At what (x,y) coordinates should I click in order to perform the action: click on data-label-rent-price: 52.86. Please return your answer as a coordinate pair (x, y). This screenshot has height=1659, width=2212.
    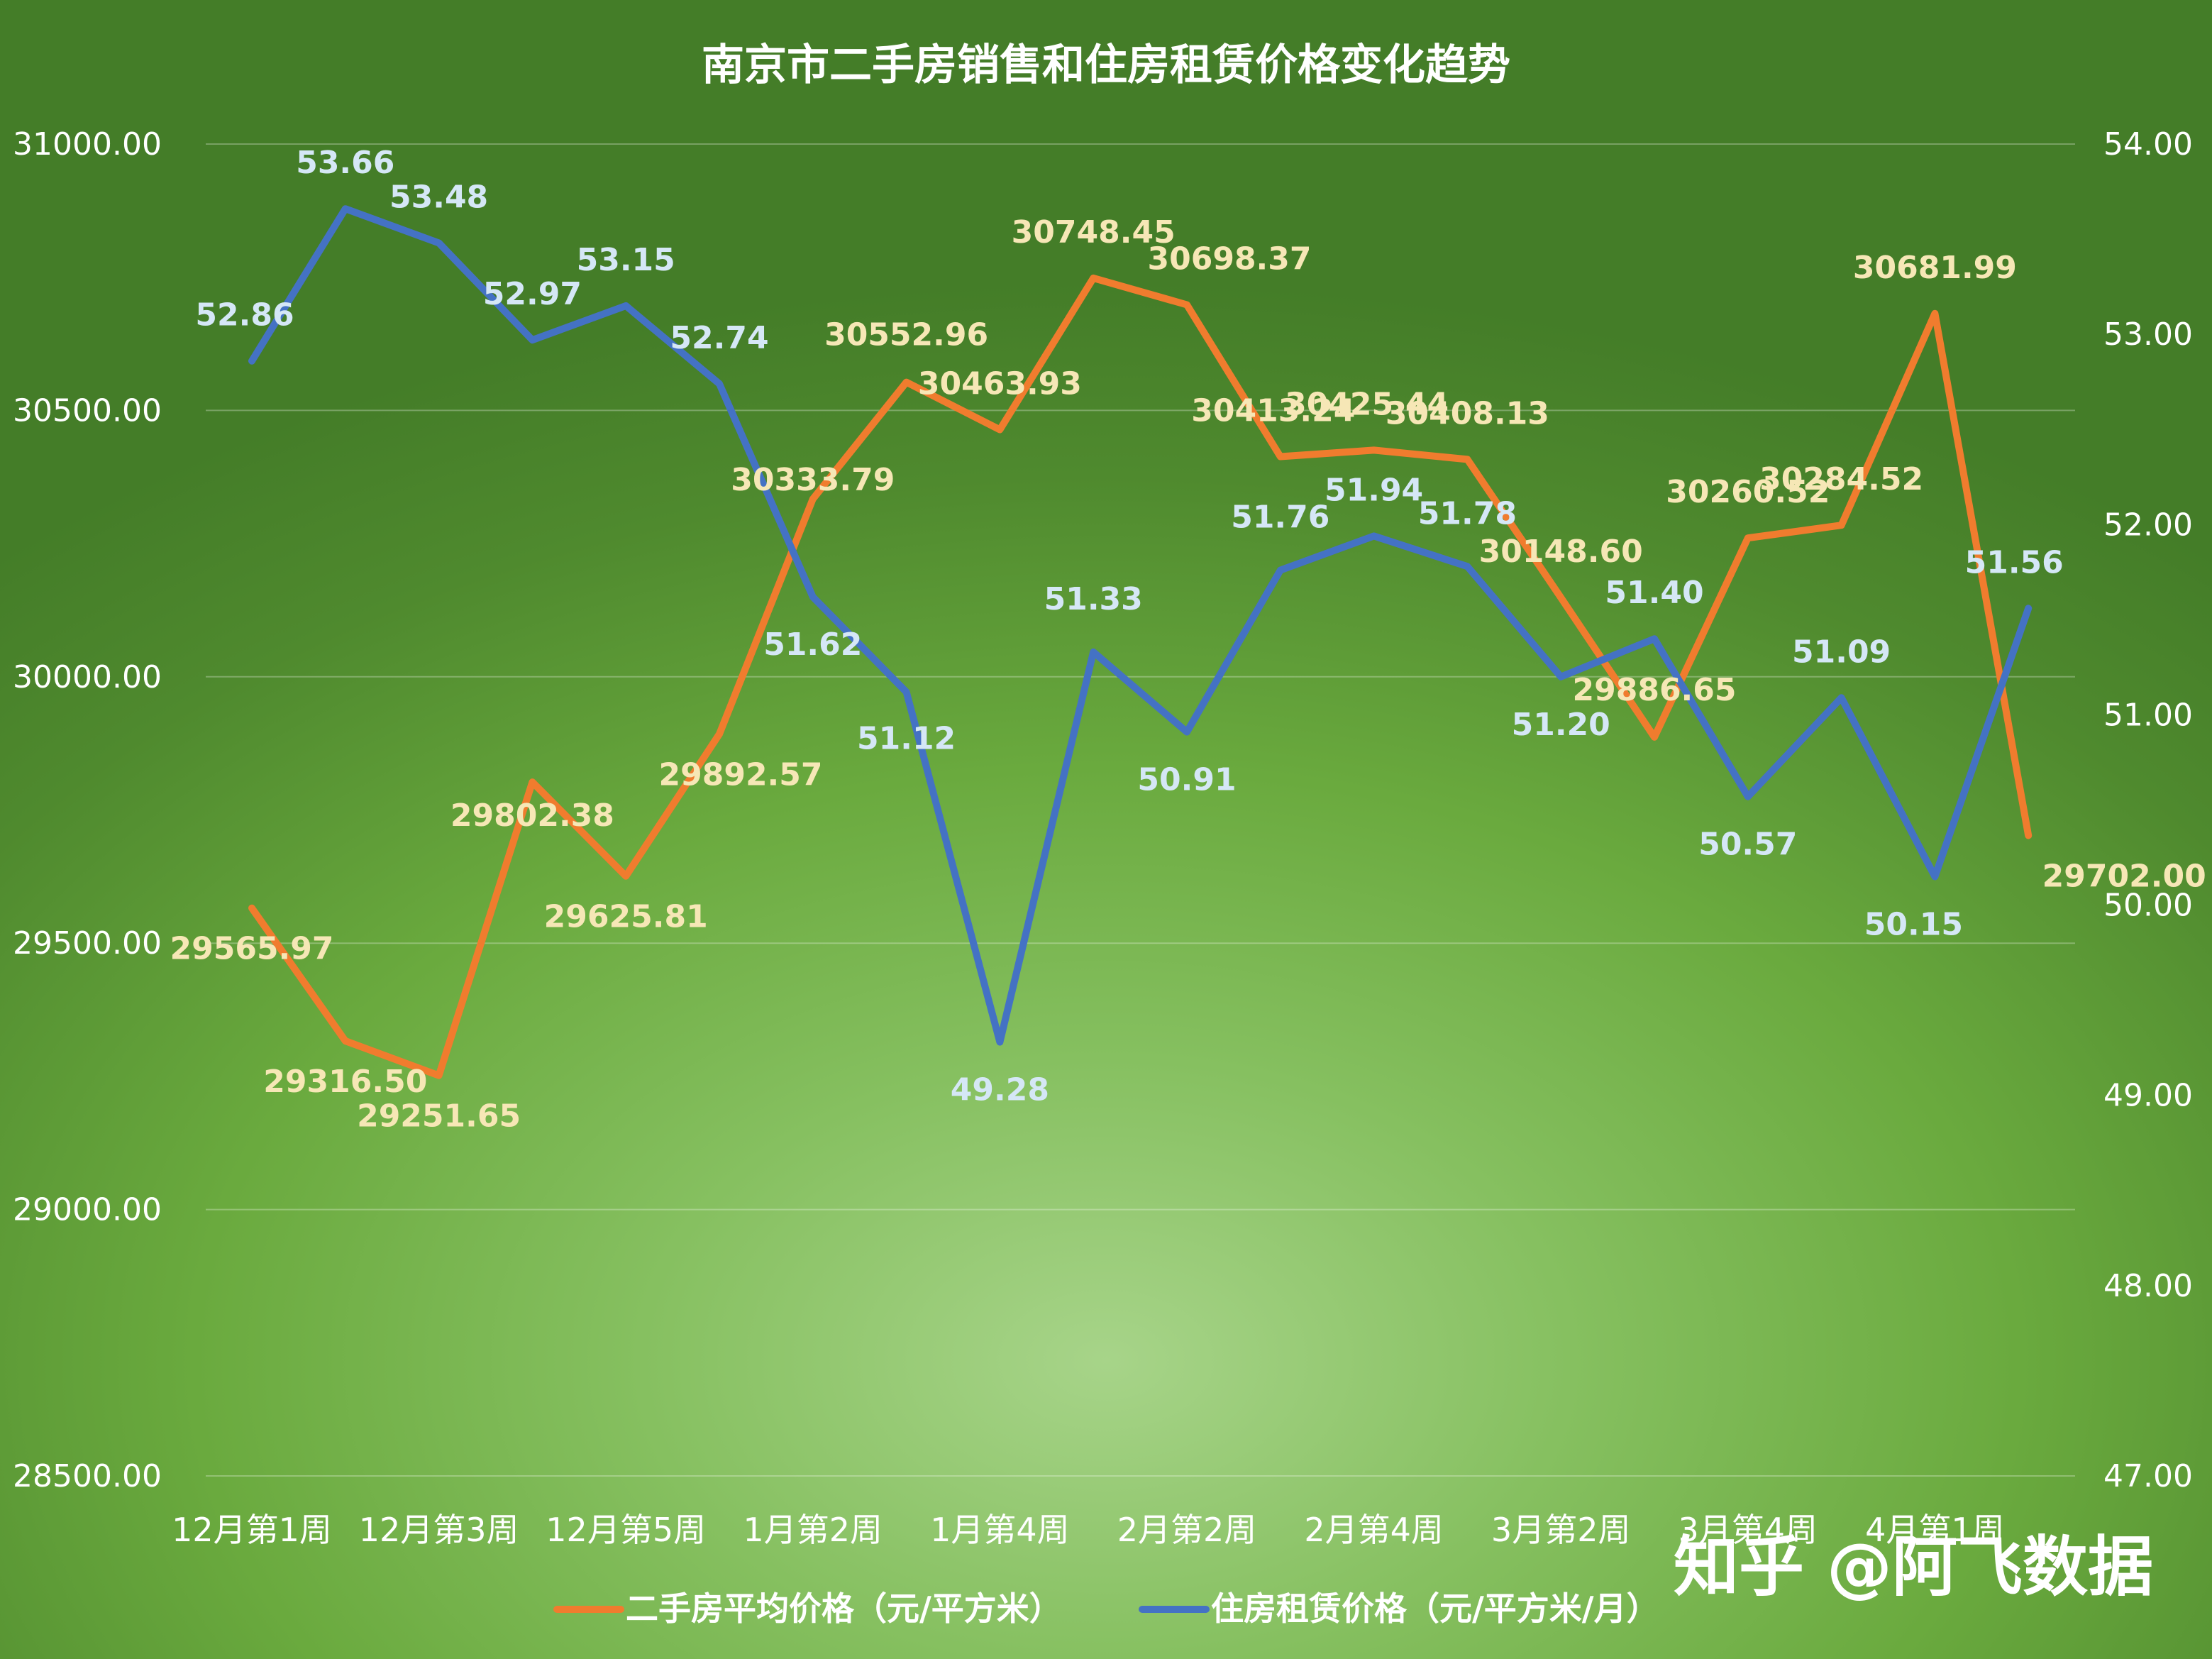
    Looking at the image, I should click on (244, 315).